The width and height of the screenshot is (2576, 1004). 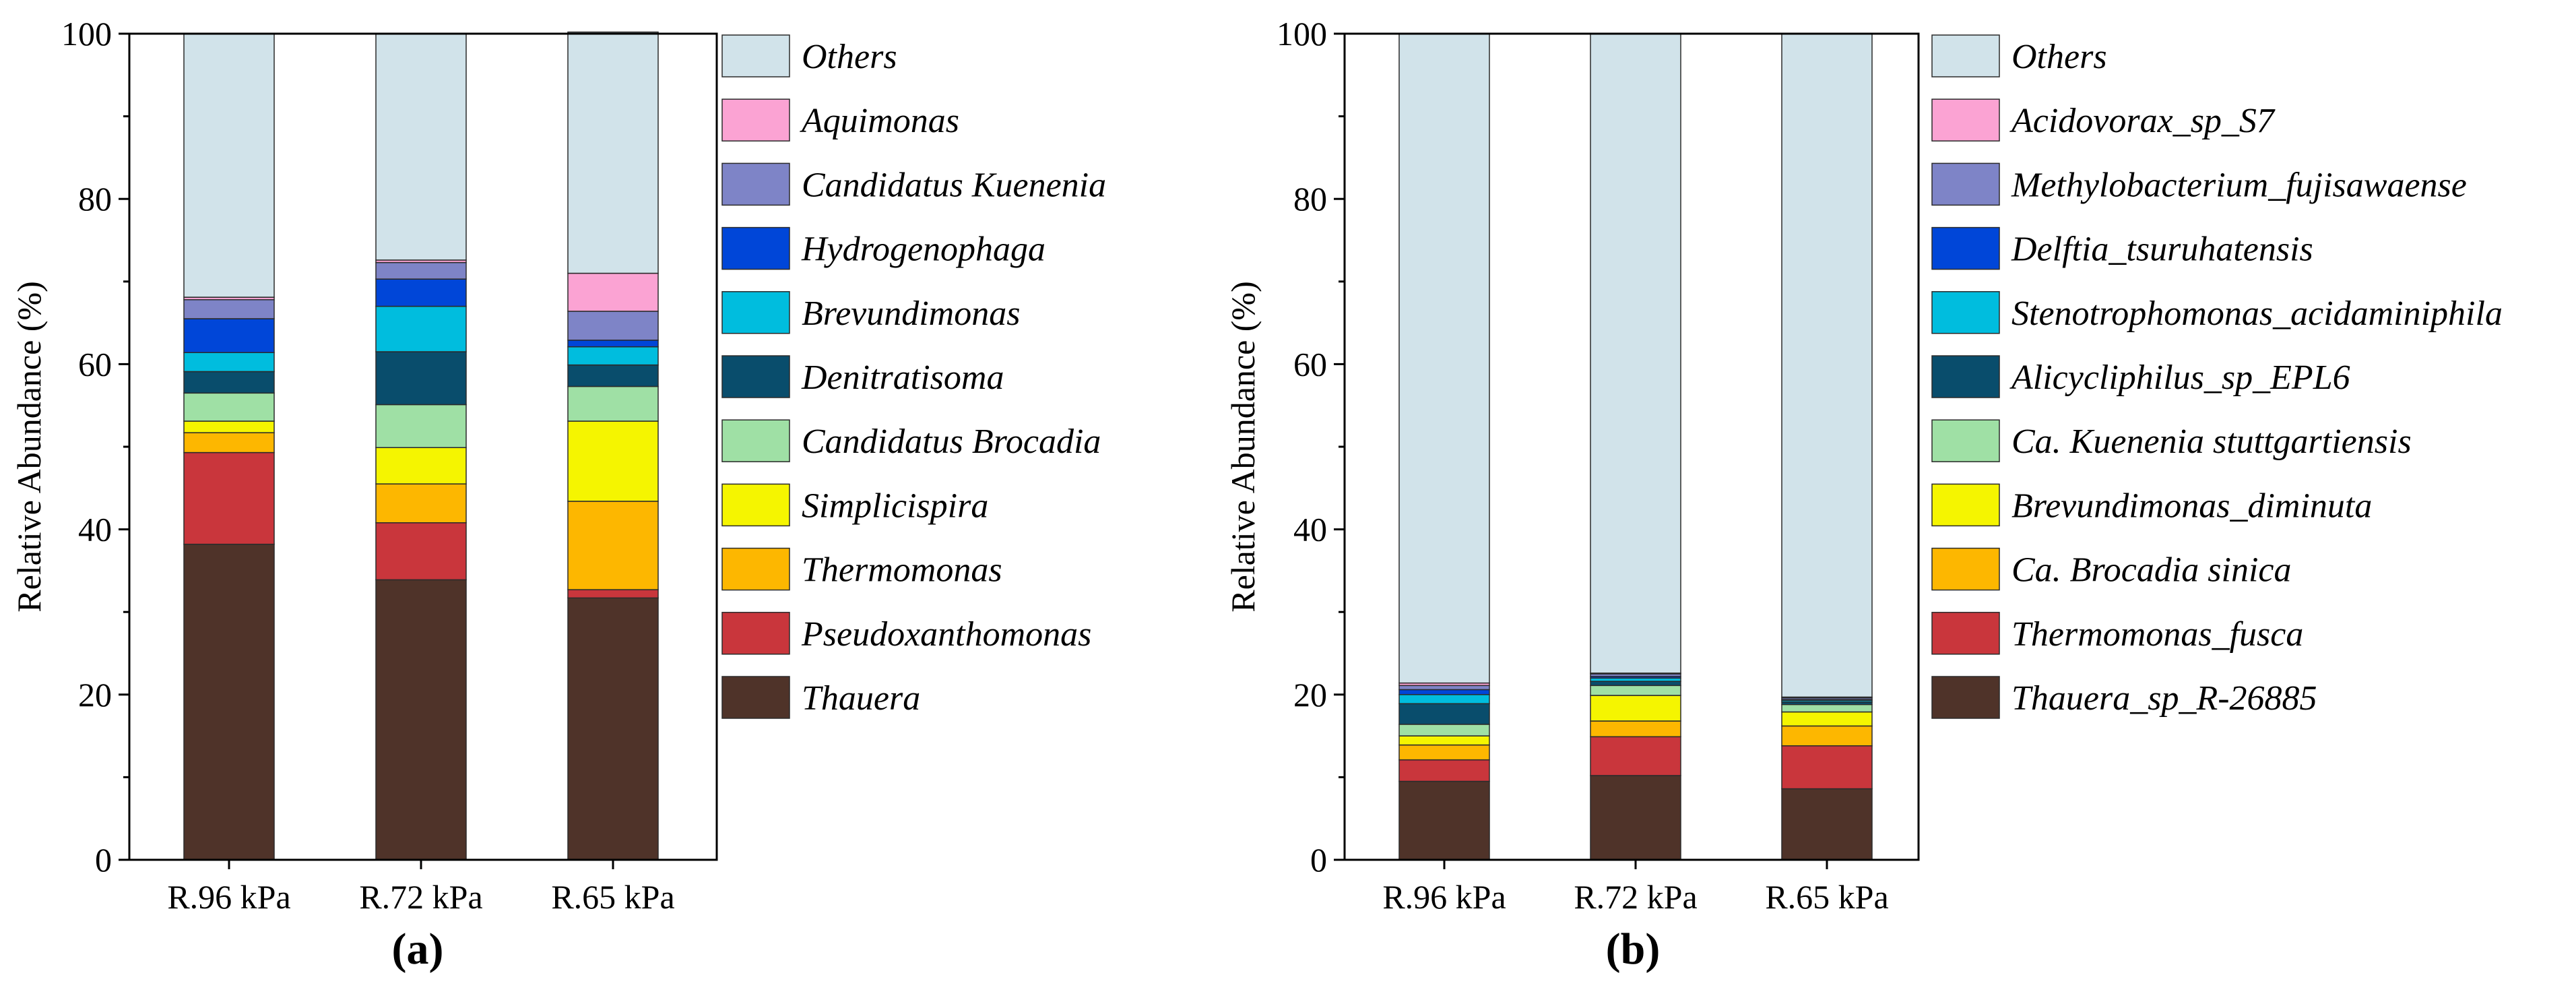 What do you see at coordinates (902, 570) in the screenshot?
I see `legend-label: Thermomonas` at bounding box center [902, 570].